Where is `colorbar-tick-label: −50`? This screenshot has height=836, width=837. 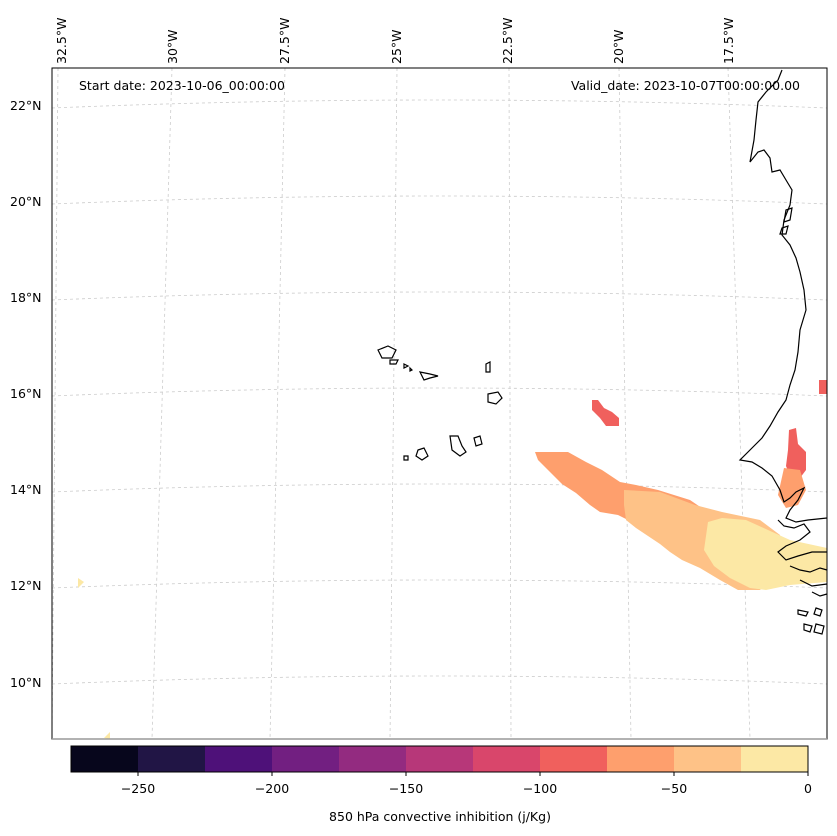
colorbar-tick-label: −50 is located at coordinates (674, 788).